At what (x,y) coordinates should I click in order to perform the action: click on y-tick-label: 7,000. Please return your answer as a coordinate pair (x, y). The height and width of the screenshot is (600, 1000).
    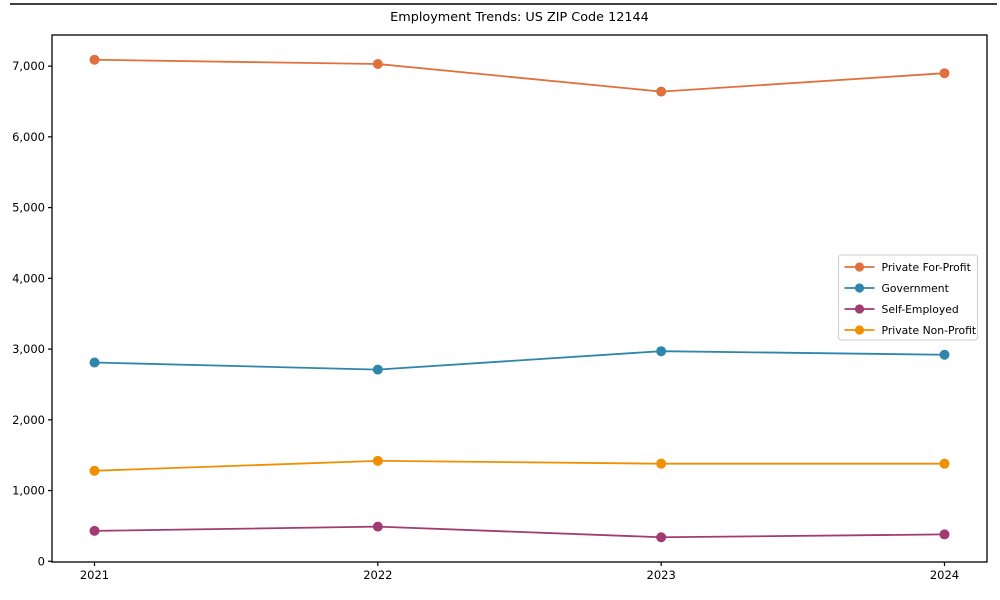
    Looking at the image, I should click on (28, 66).